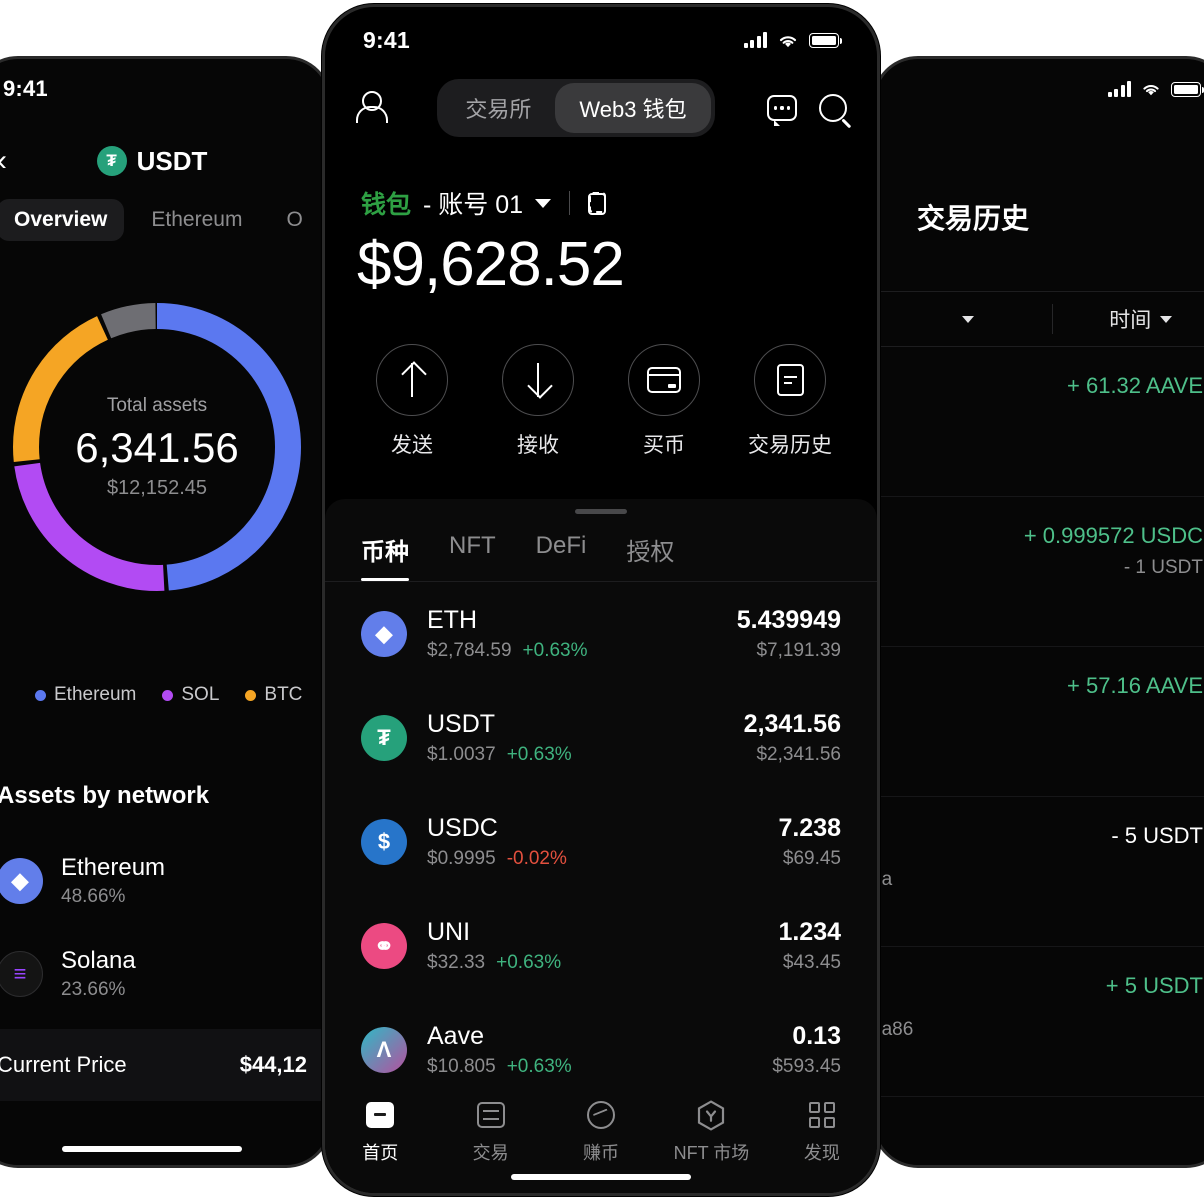 Image resolution: width=1204 pixels, height=1200 pixels. What do you see at coordinates (412, 445) in the screenshot?
I see `action-label: 发送` at bounding box center [412, 445].